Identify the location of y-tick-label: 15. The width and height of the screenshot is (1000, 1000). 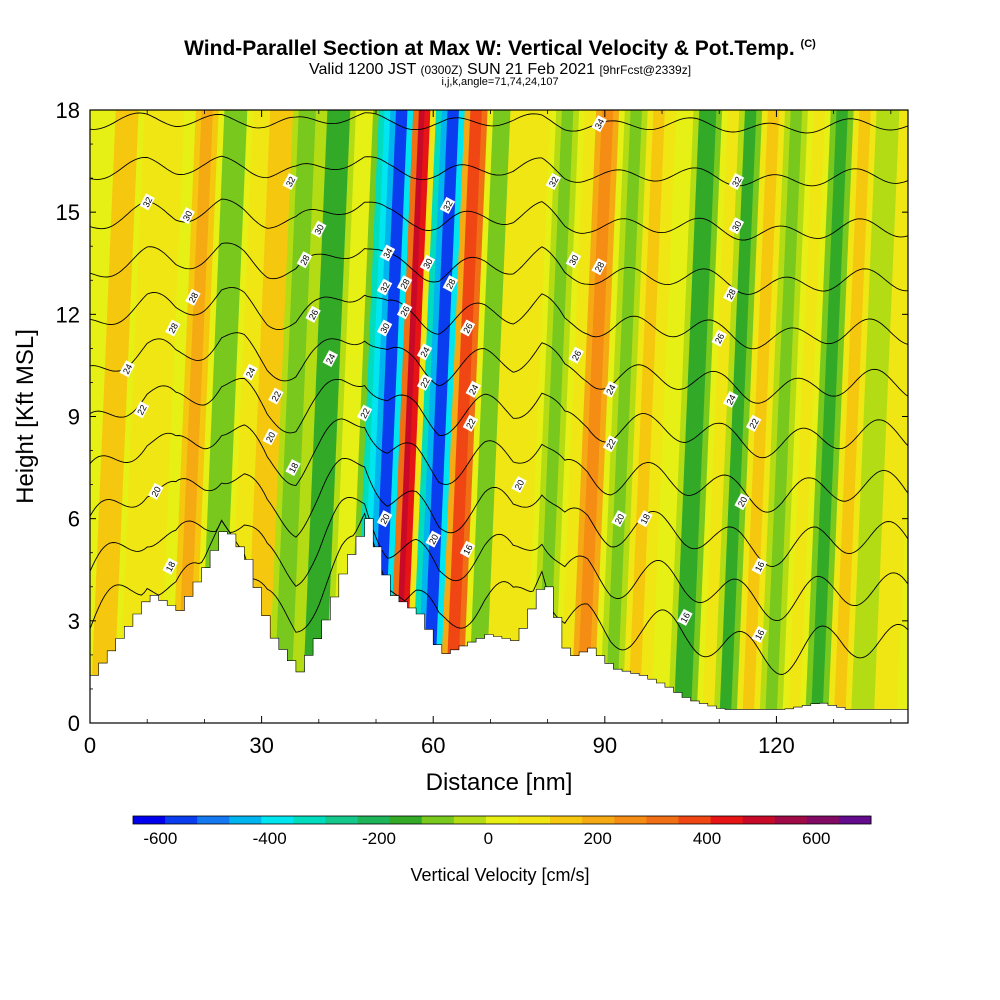
(68, 212).